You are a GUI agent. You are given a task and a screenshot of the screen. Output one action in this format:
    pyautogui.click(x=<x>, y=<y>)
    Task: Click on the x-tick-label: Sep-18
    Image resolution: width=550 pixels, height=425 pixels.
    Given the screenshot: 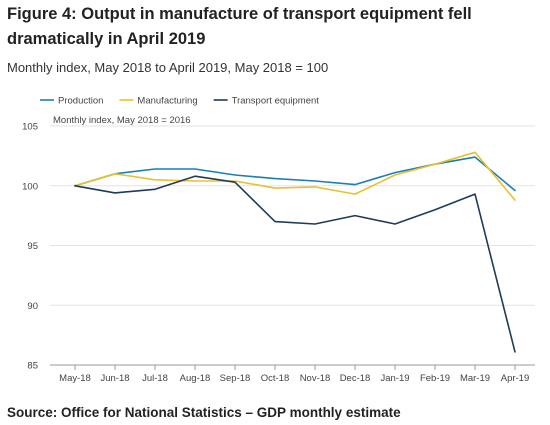 What is the action you would take?
    pyautogui.click(x=235, y=378)
    